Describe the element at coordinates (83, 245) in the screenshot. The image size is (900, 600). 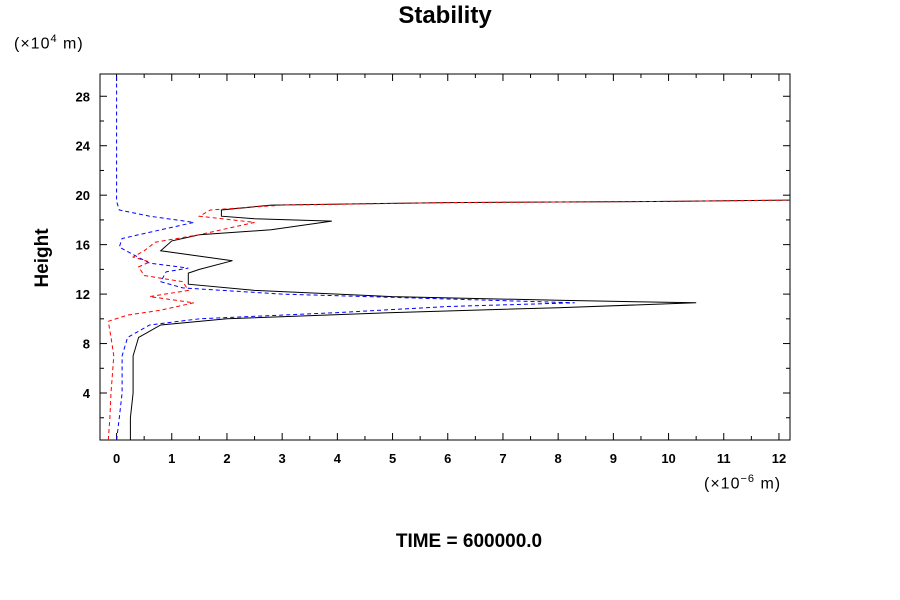
I see `y-tick-label: 16` at that location.